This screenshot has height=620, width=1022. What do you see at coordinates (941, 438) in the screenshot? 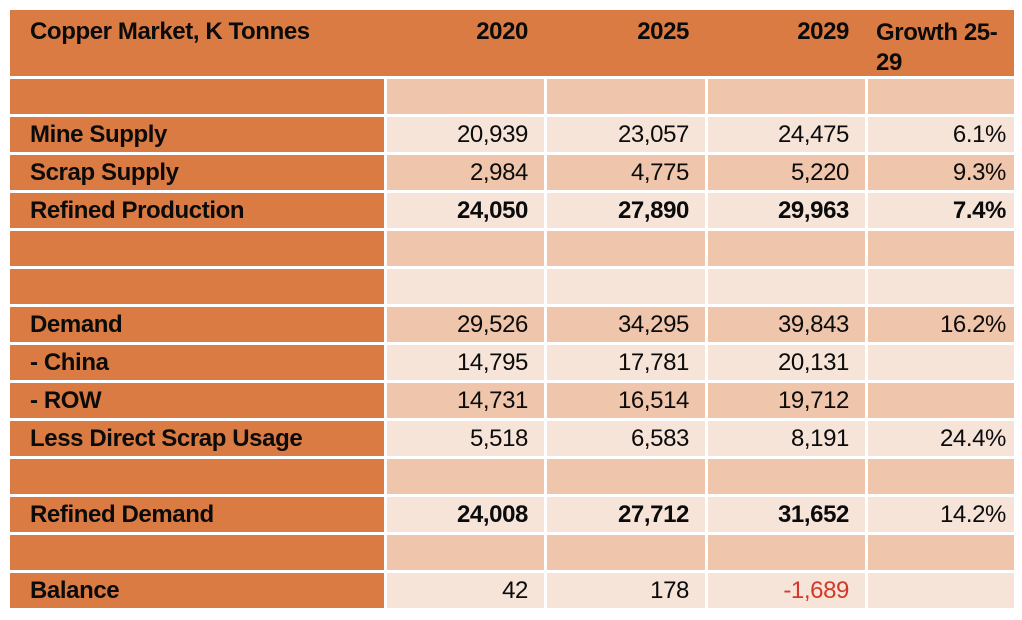
I see `cell-growth: 24.4%` at bounding box center [941, 438].